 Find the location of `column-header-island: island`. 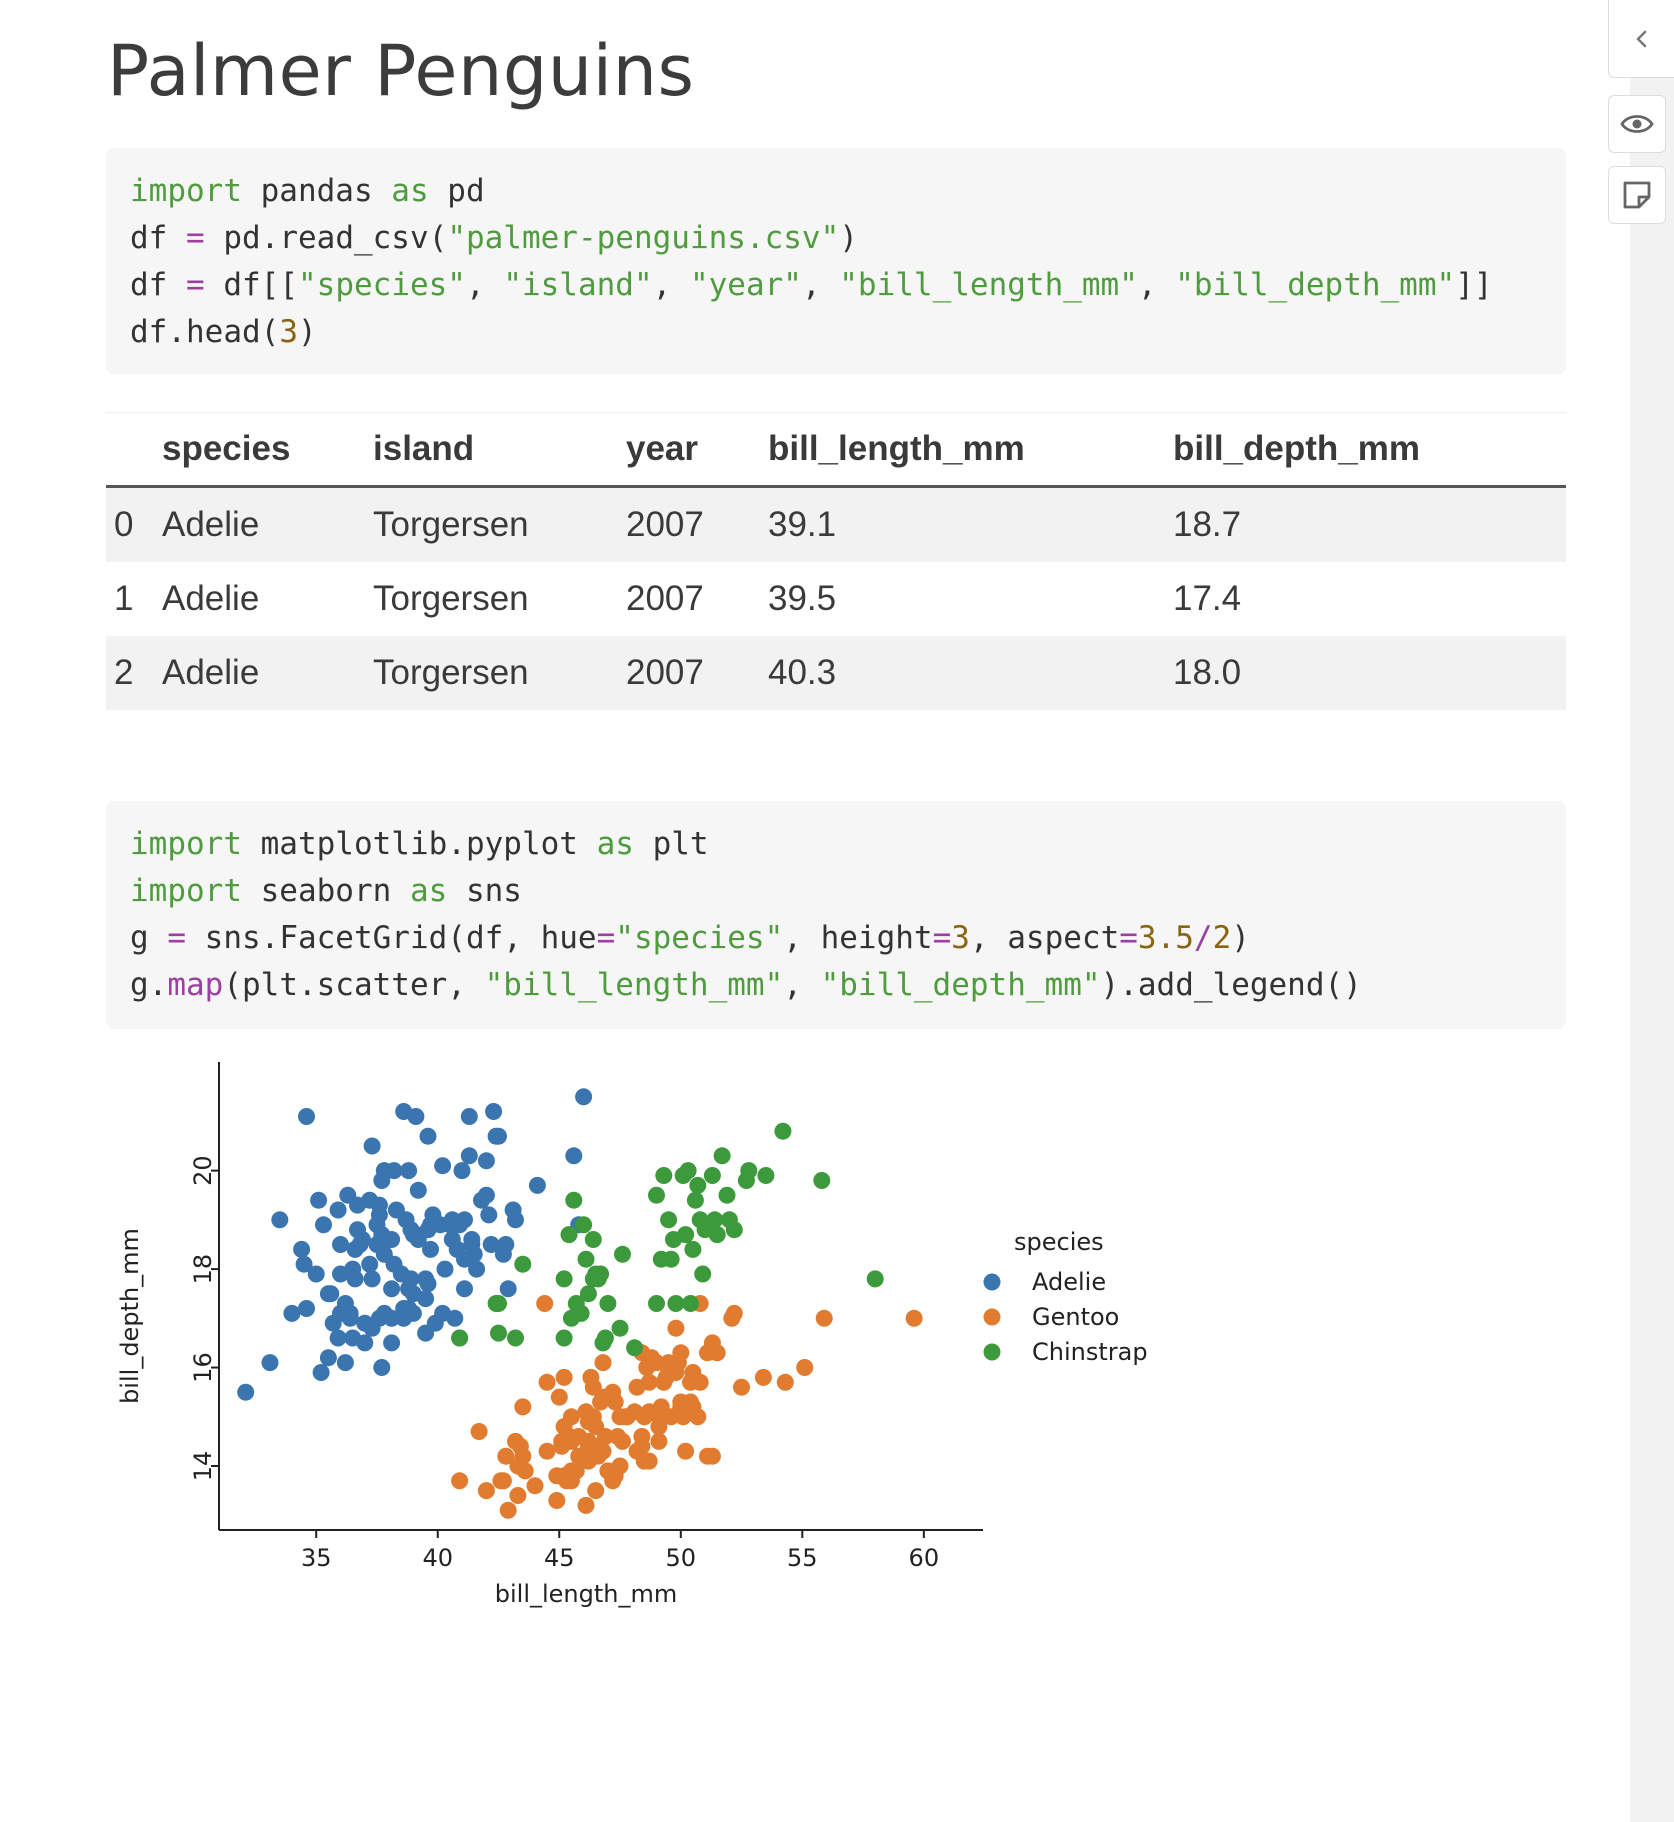

column-header-island: island is located at coordinates (424, 448).